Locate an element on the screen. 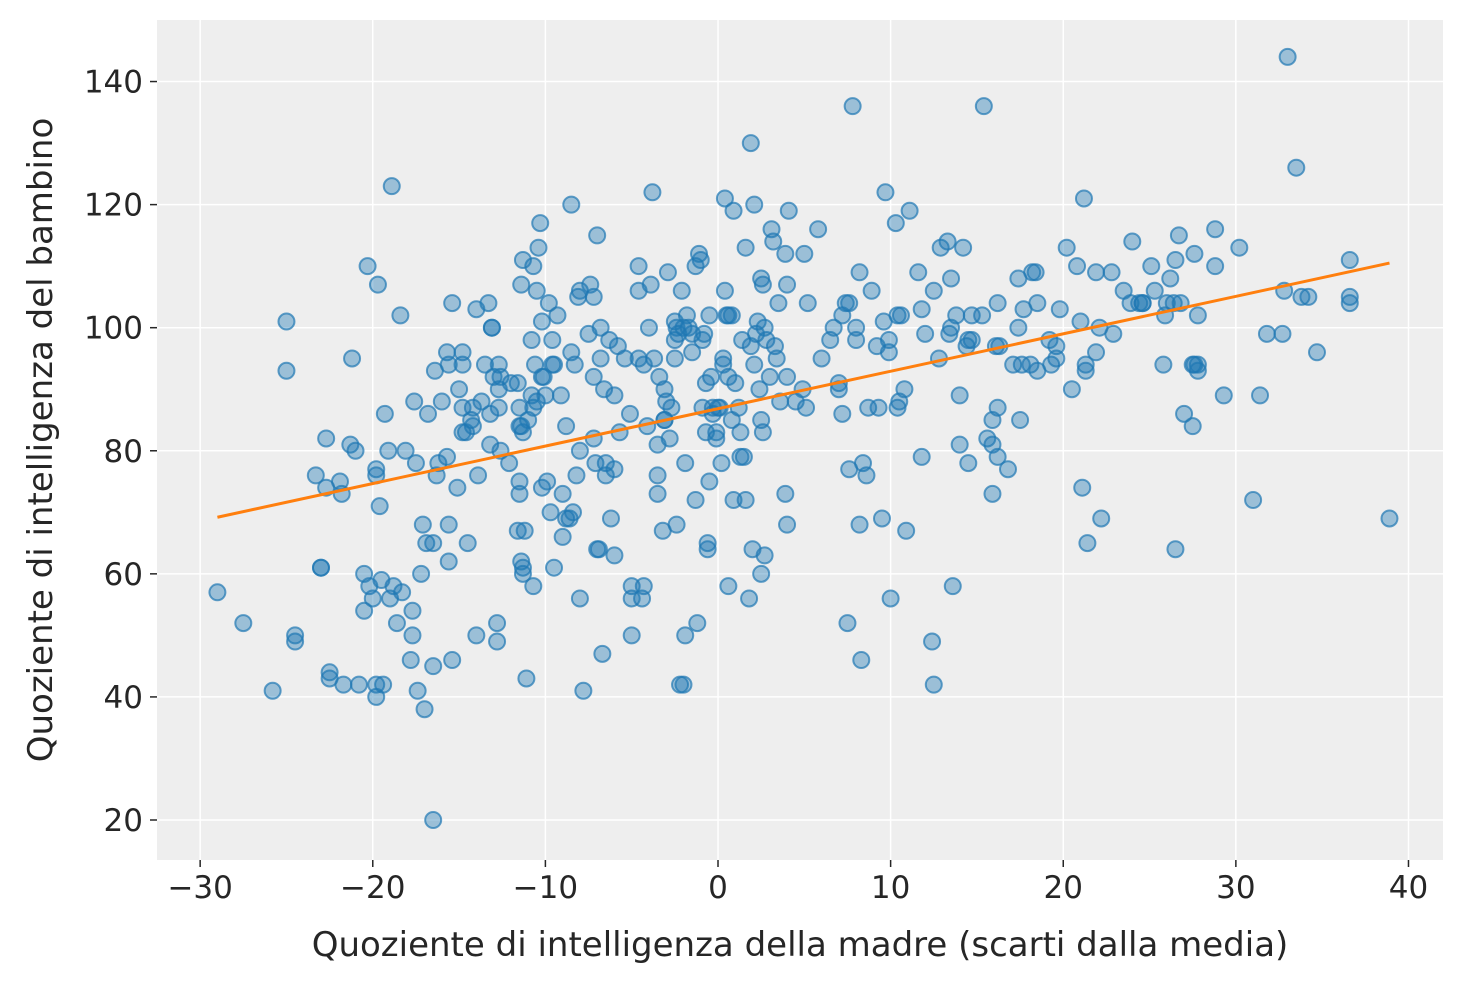 The width and height of the screenshot is (1463, 983). x-tick-label: −10 is located at coordinates (545, 888).